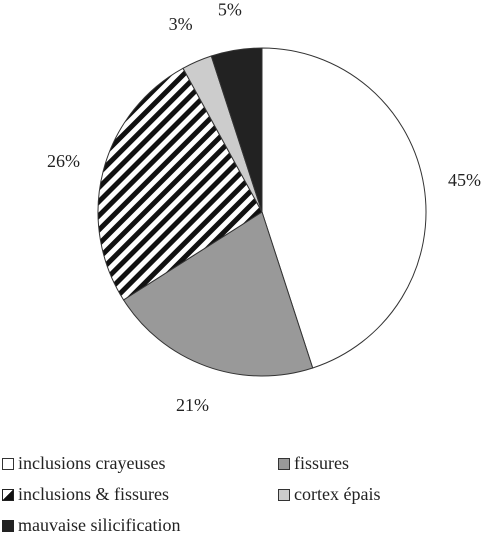 Image resolution: width=481 pixels, height=550 pixels. What do you see at coordinates (99, 525) in the screenshot?
I see `legend-label: mauvaise silicification` at bounding box center [99, 525].